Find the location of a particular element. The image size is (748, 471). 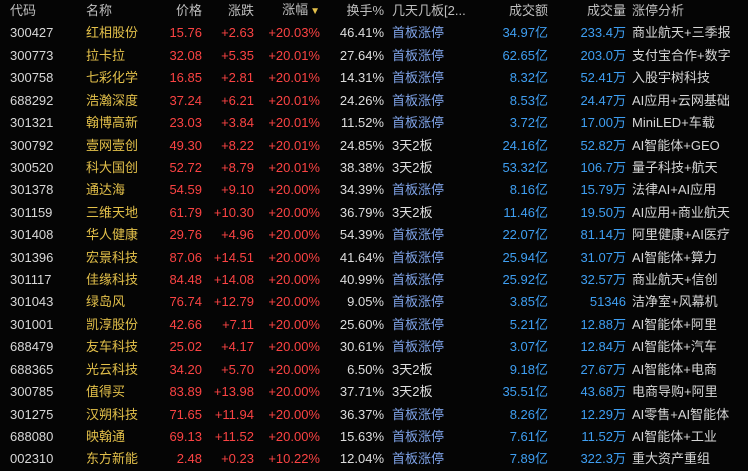

turnover-cell: 27.64% is located at coordinates (361, 55).